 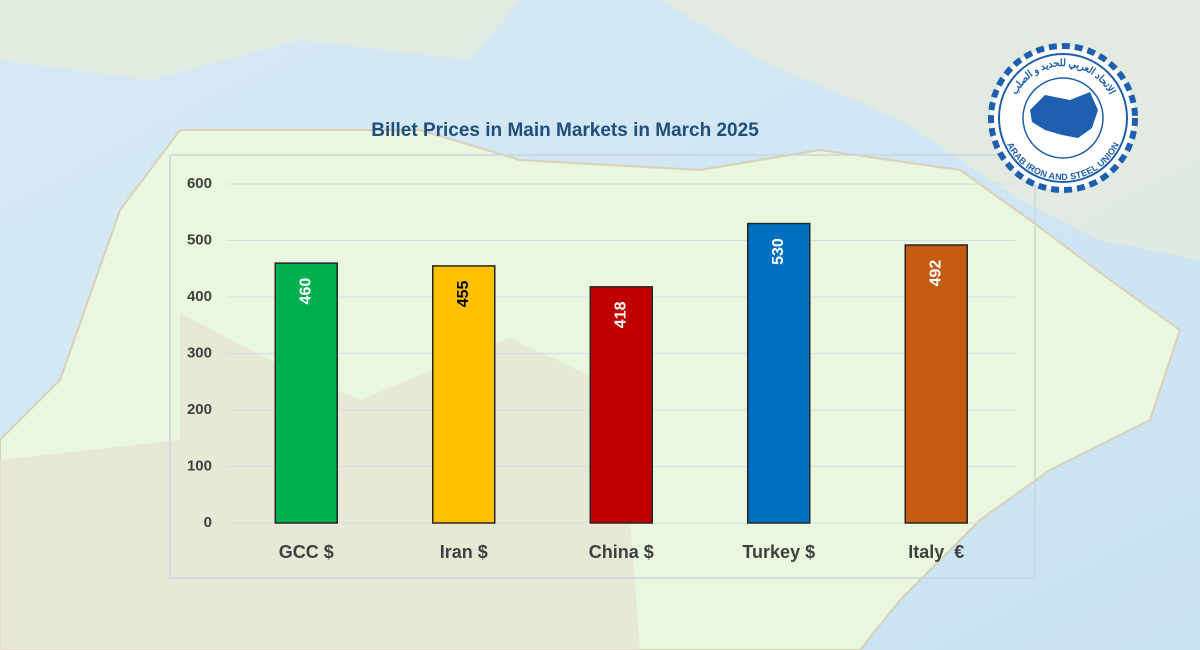 I want to click on x-tick-label: Iran $, so click(x=464, y=552).